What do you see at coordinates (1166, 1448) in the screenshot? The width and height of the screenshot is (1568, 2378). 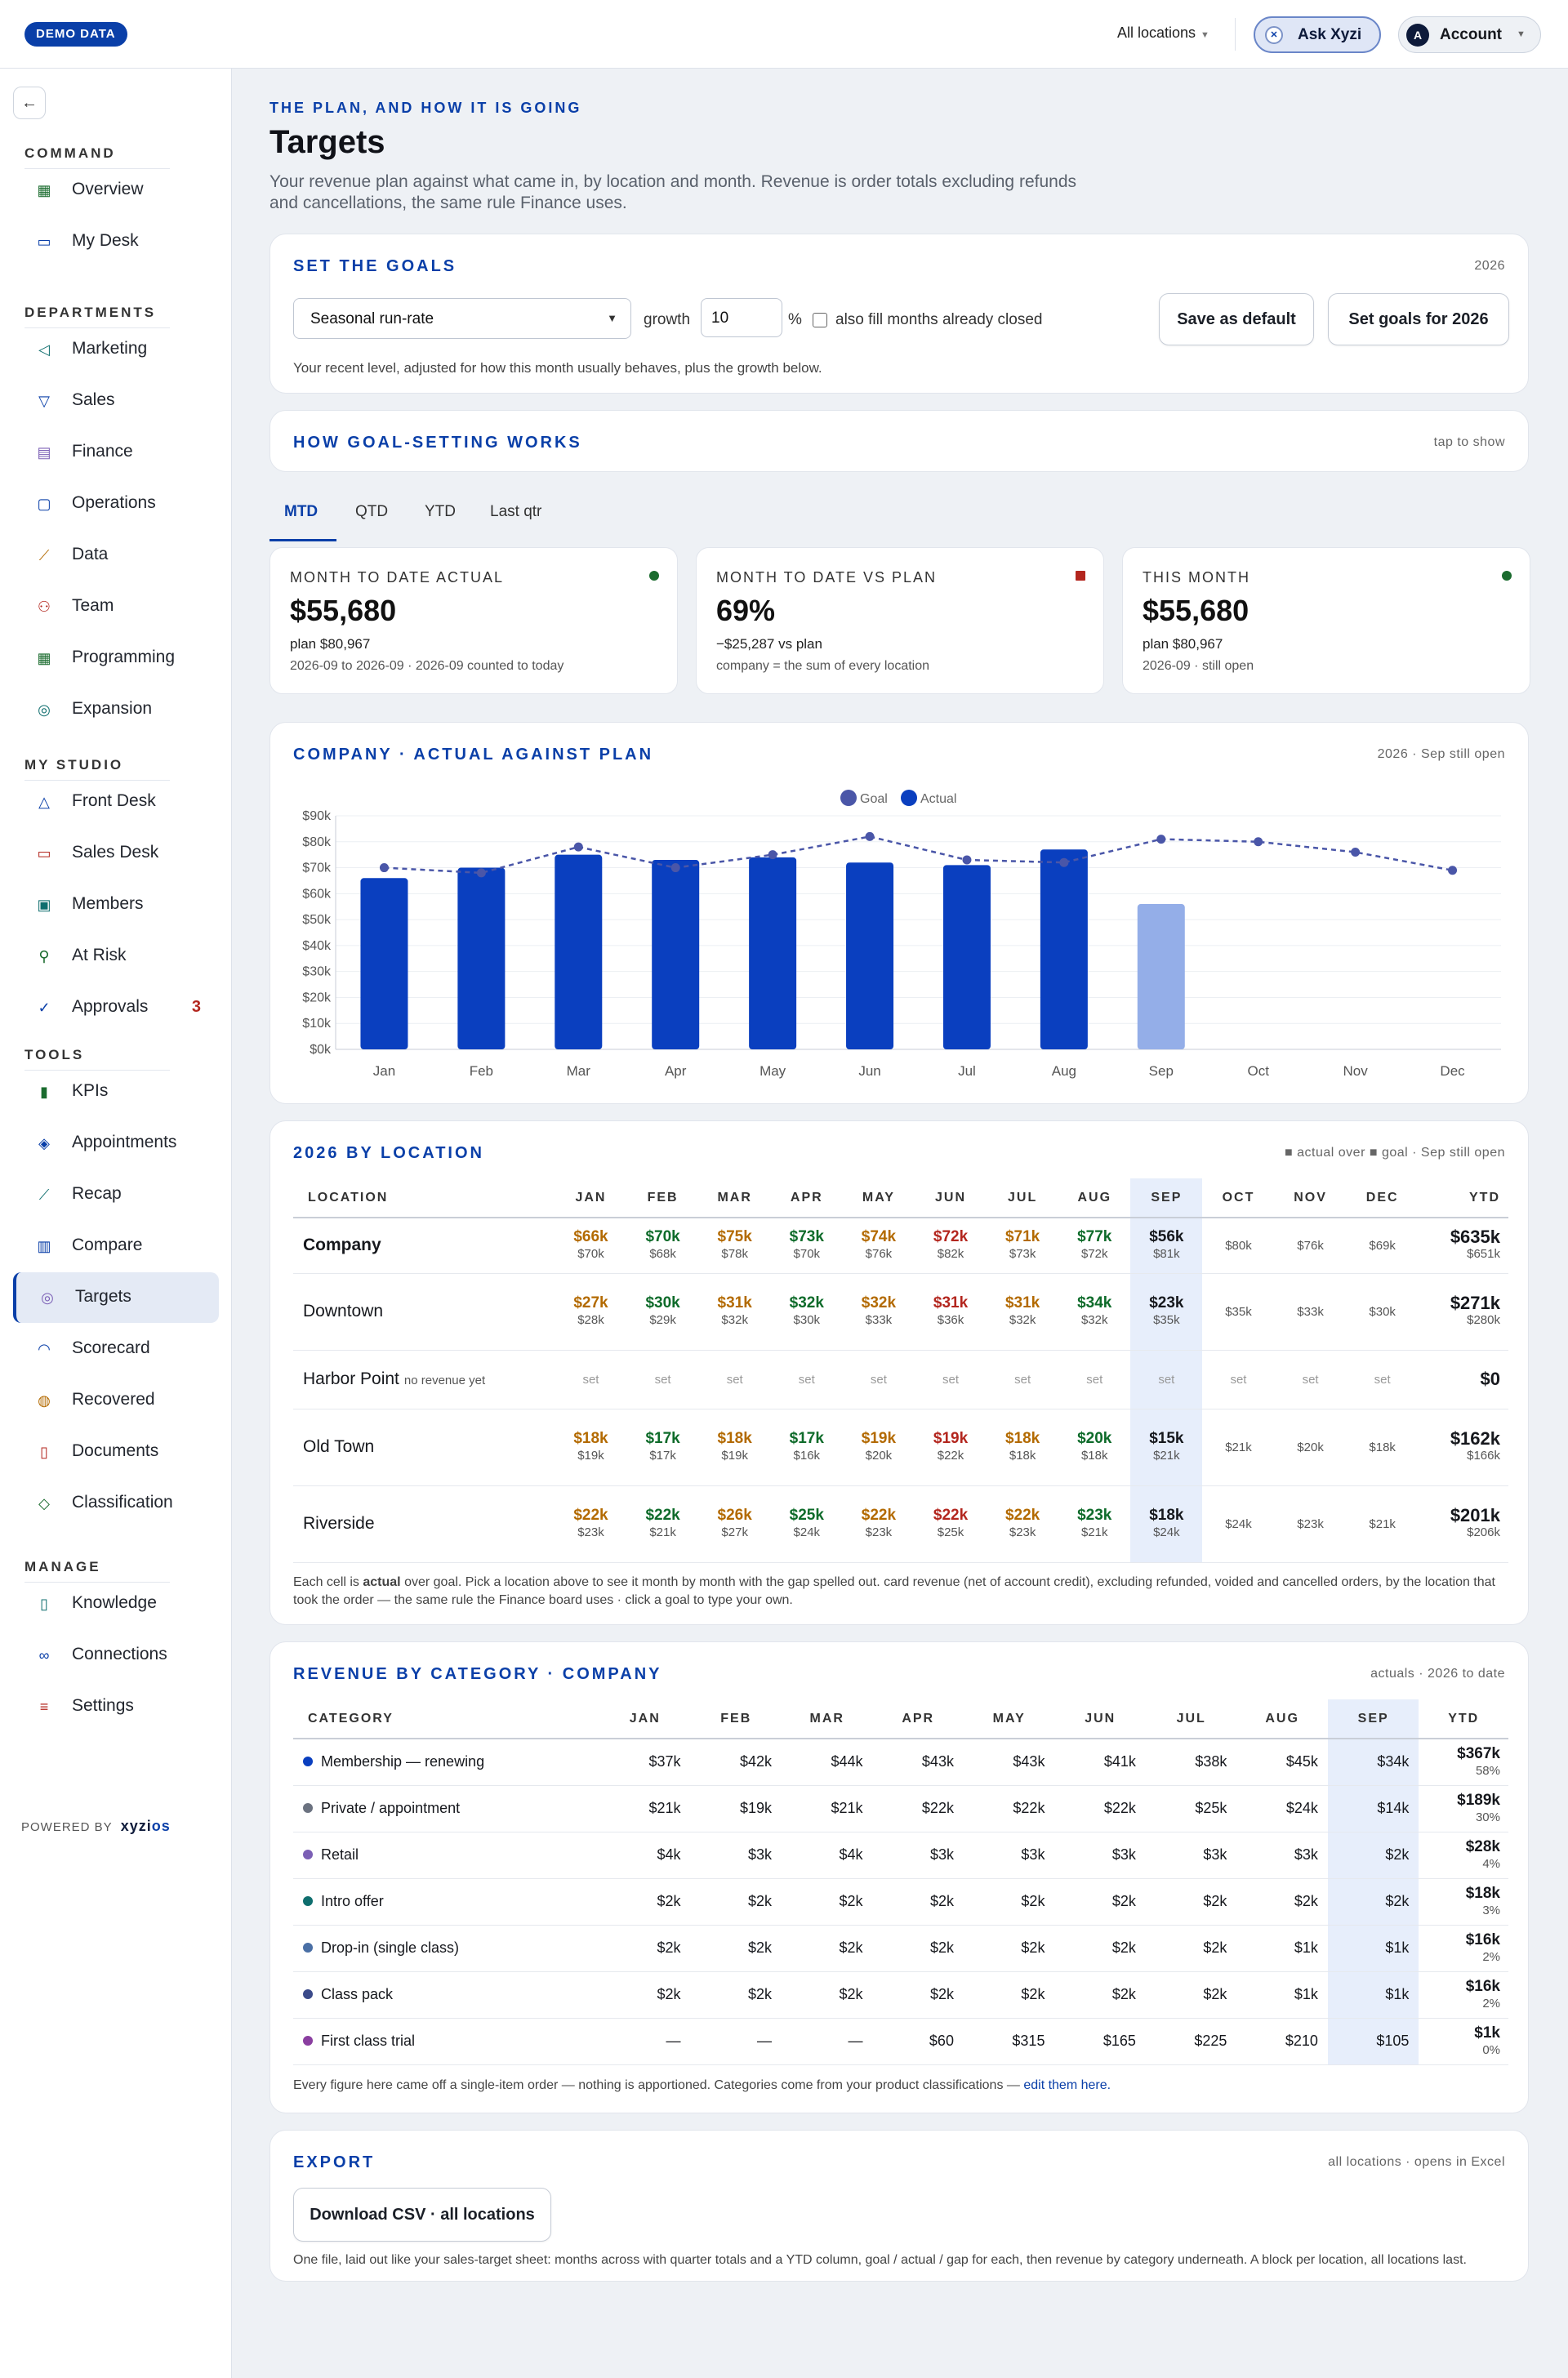 I see `month-cell: $15k $21k` at bounding box center [1166, 1448].